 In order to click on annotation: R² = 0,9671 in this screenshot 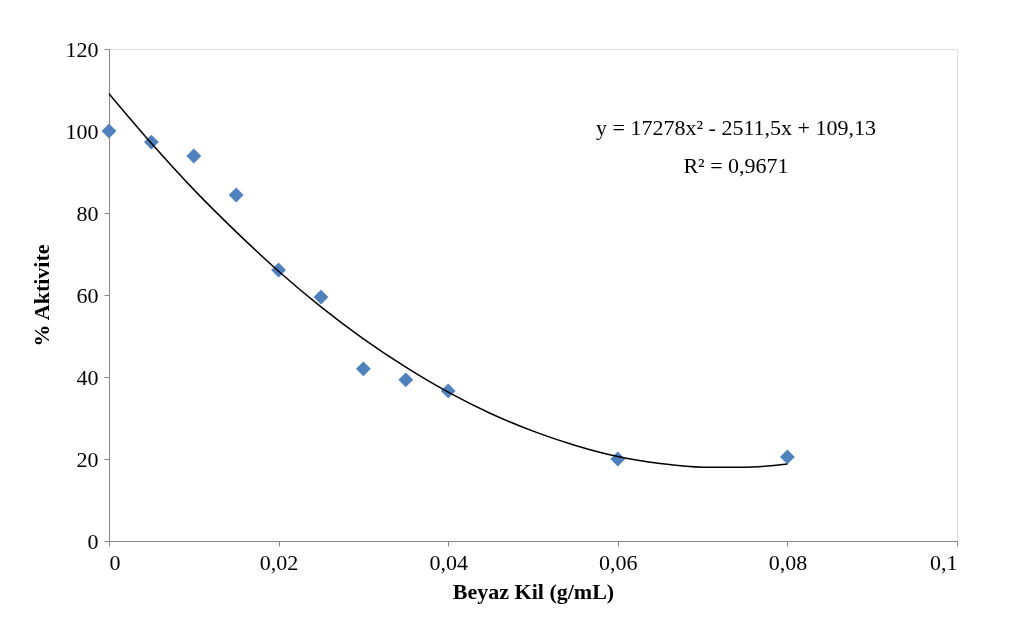, I will do `click(736, 165)`.